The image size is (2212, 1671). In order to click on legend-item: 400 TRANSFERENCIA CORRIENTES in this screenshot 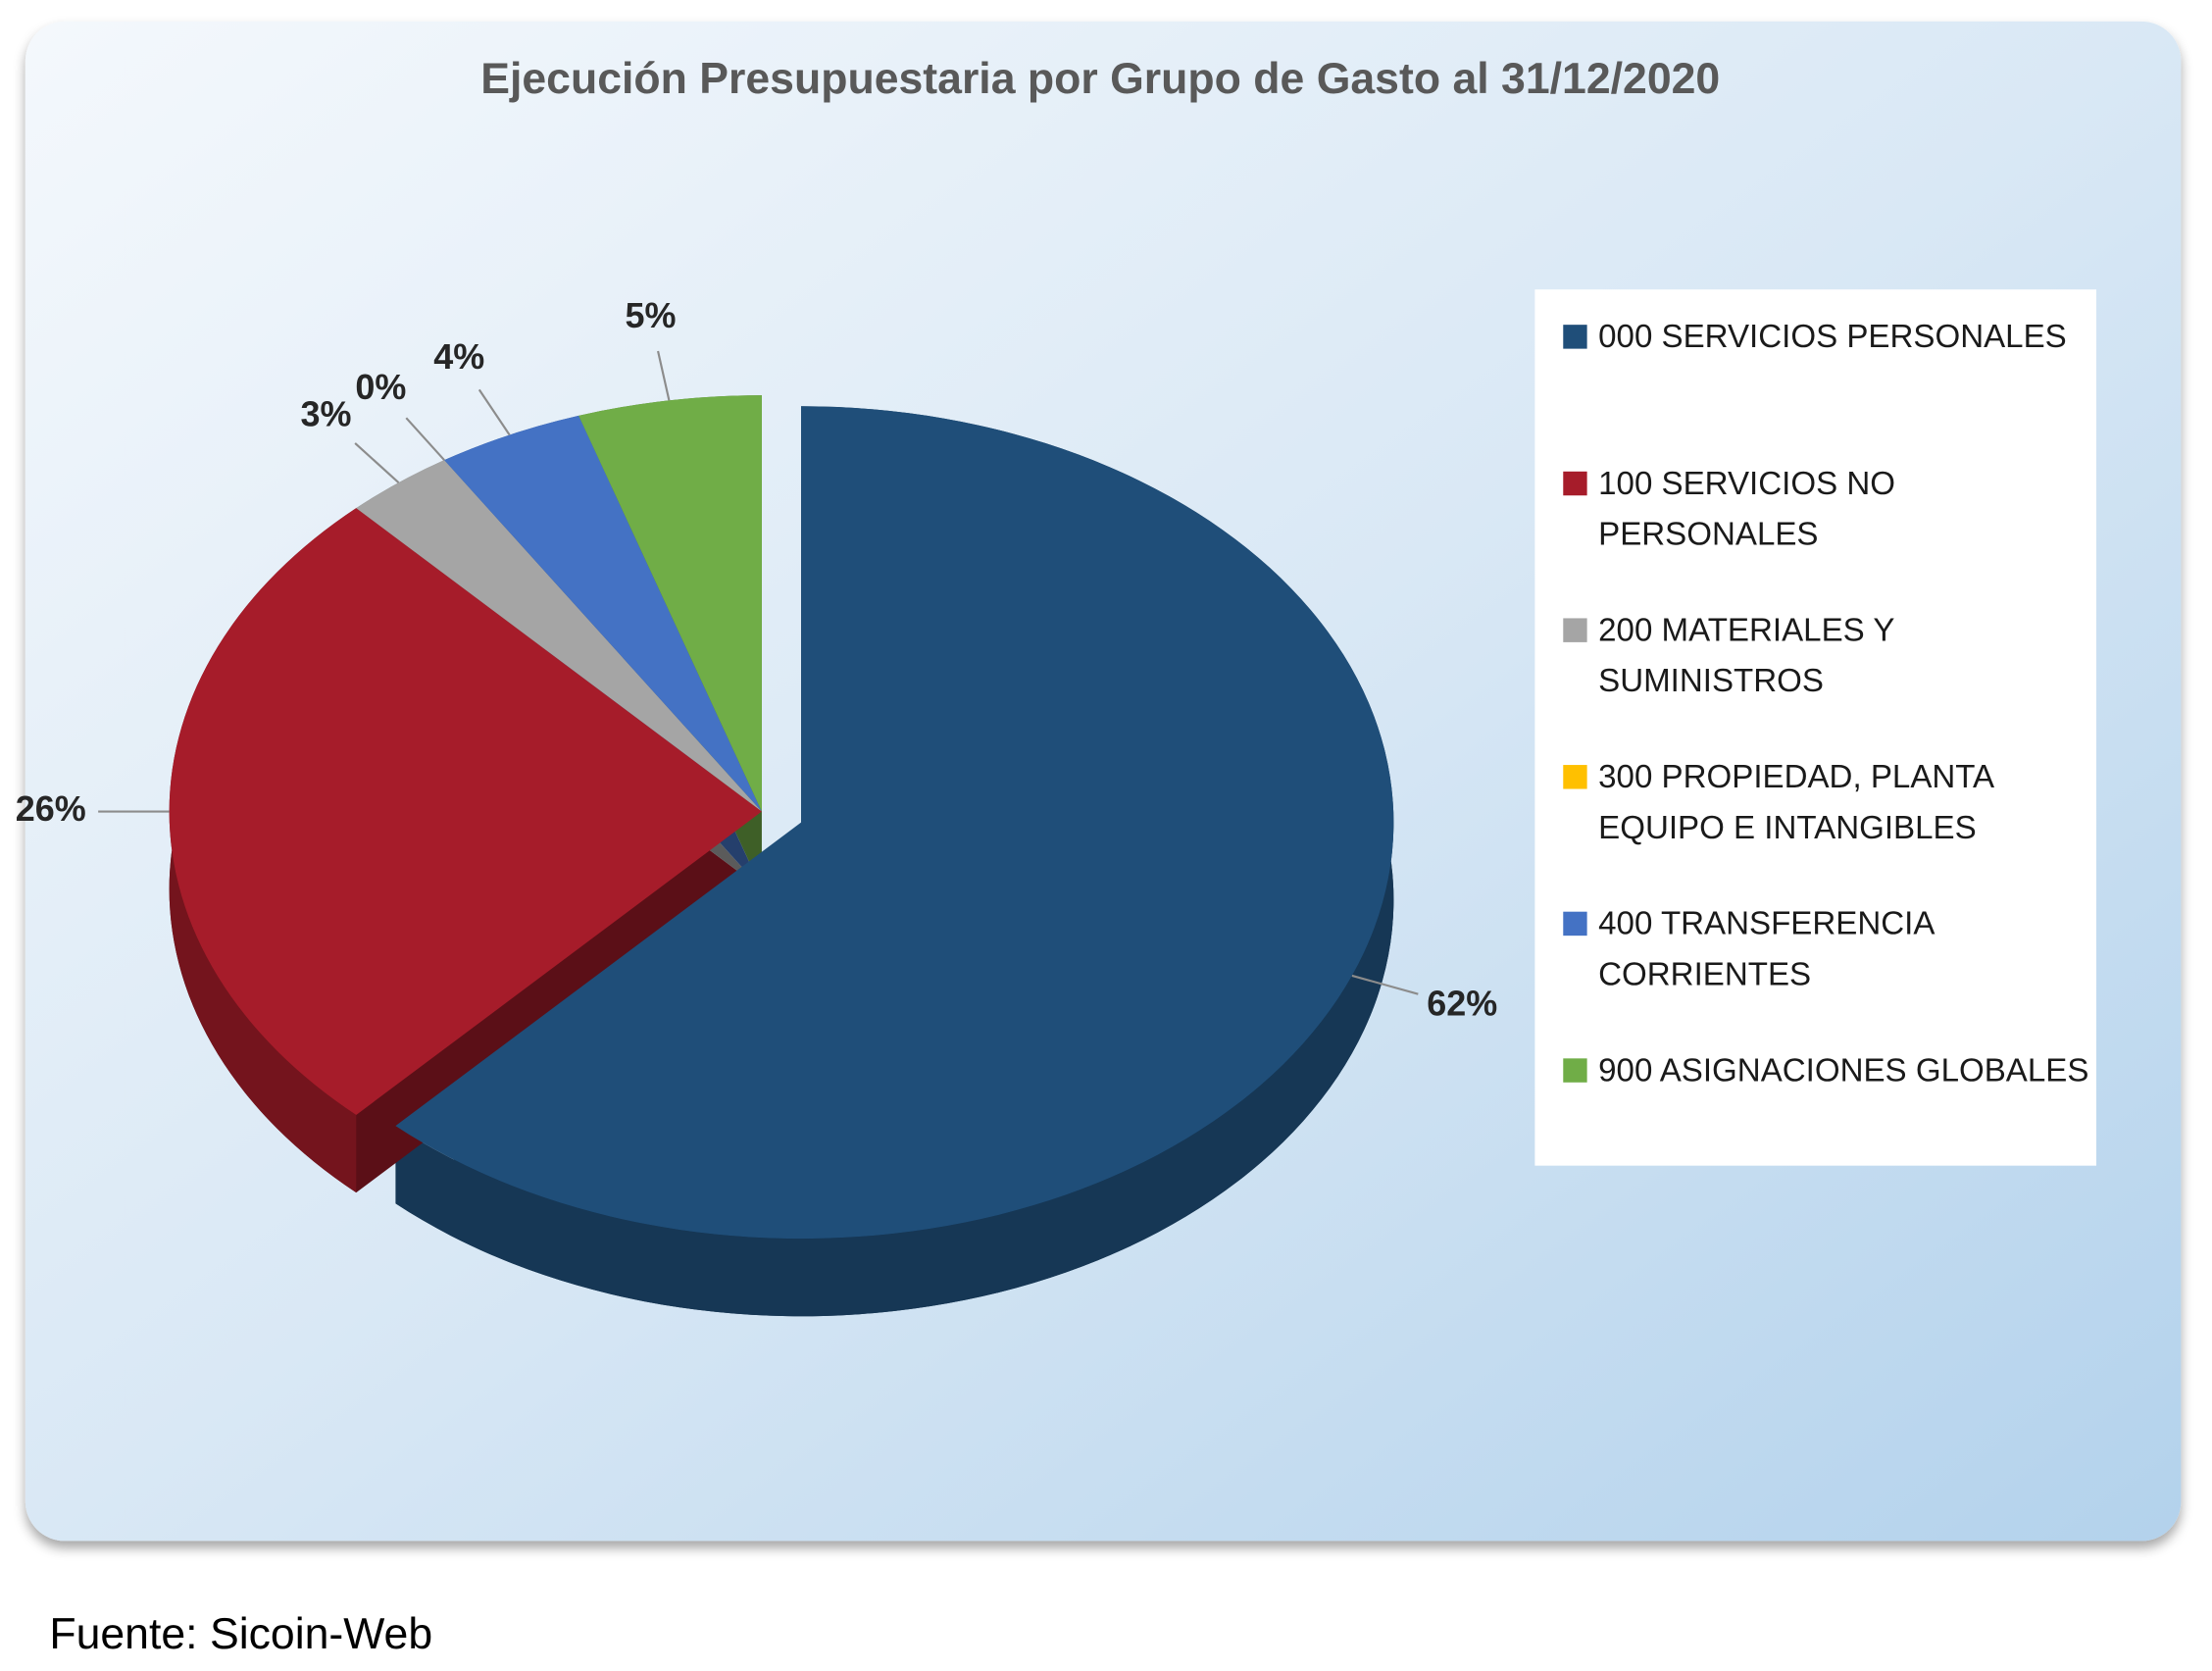, I will do `click(1828, 970)`.